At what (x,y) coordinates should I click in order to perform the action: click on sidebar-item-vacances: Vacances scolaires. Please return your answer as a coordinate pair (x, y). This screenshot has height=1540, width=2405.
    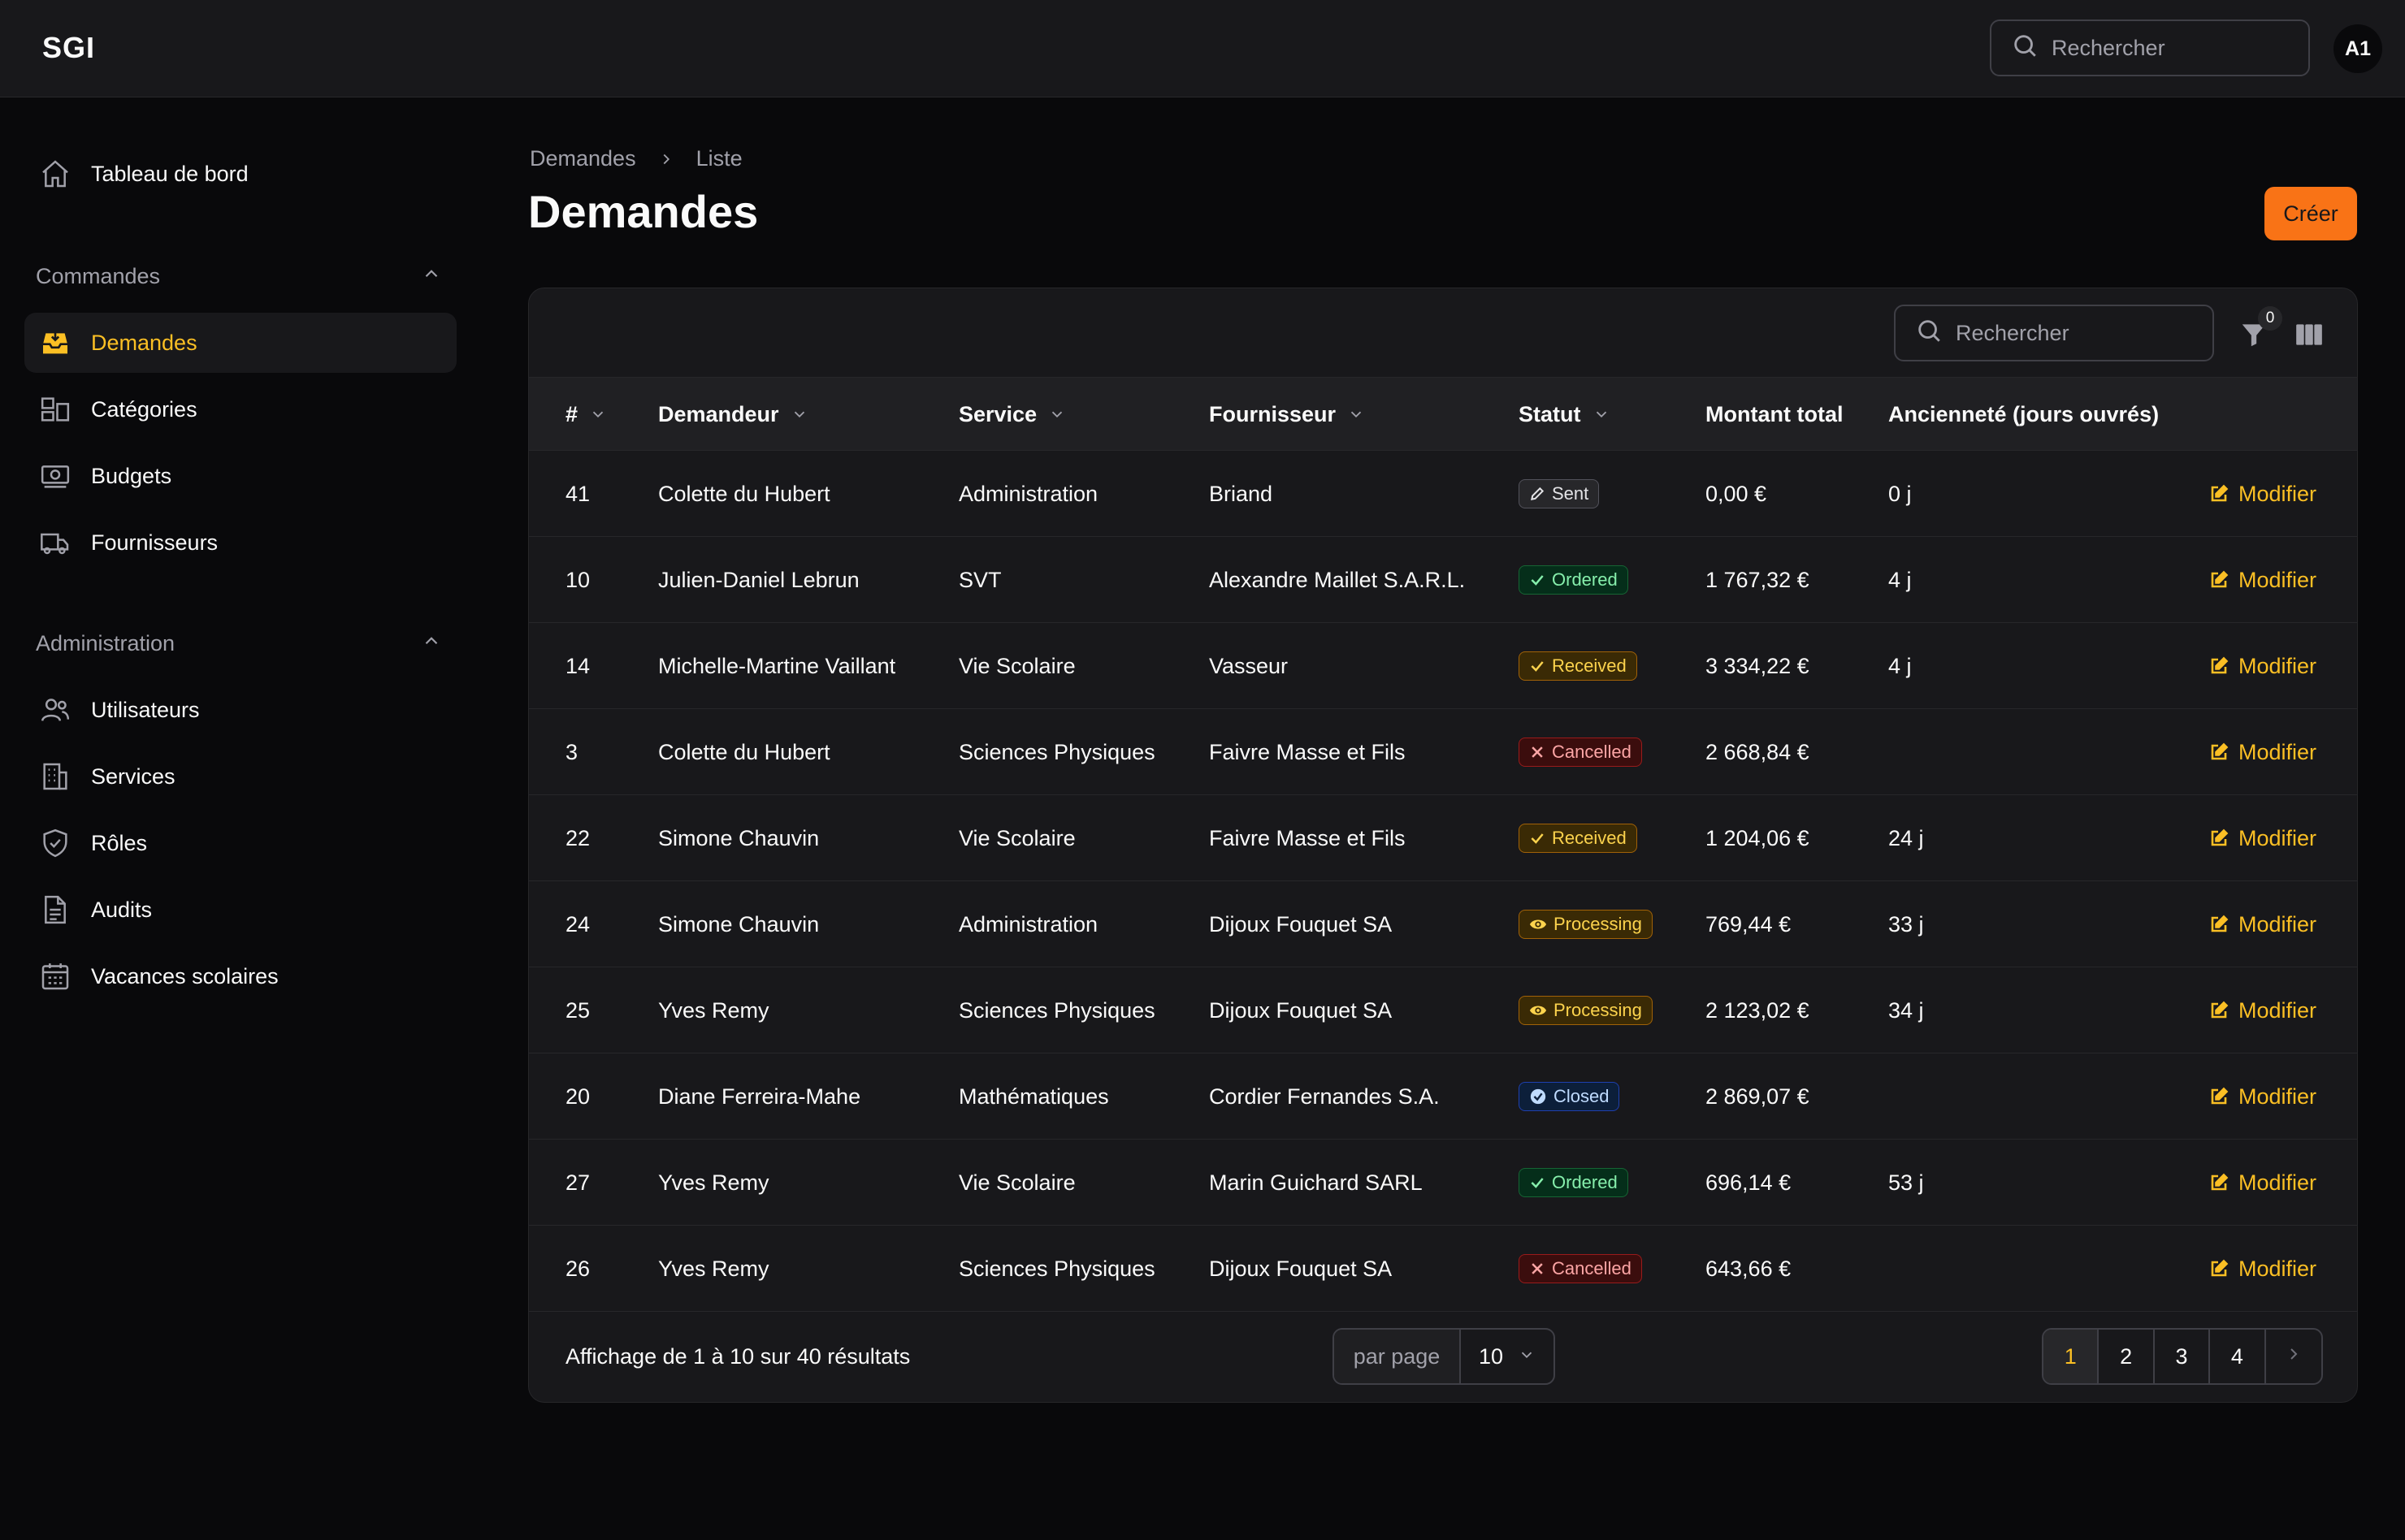
    Looking at the image, I should click on (240, 976).